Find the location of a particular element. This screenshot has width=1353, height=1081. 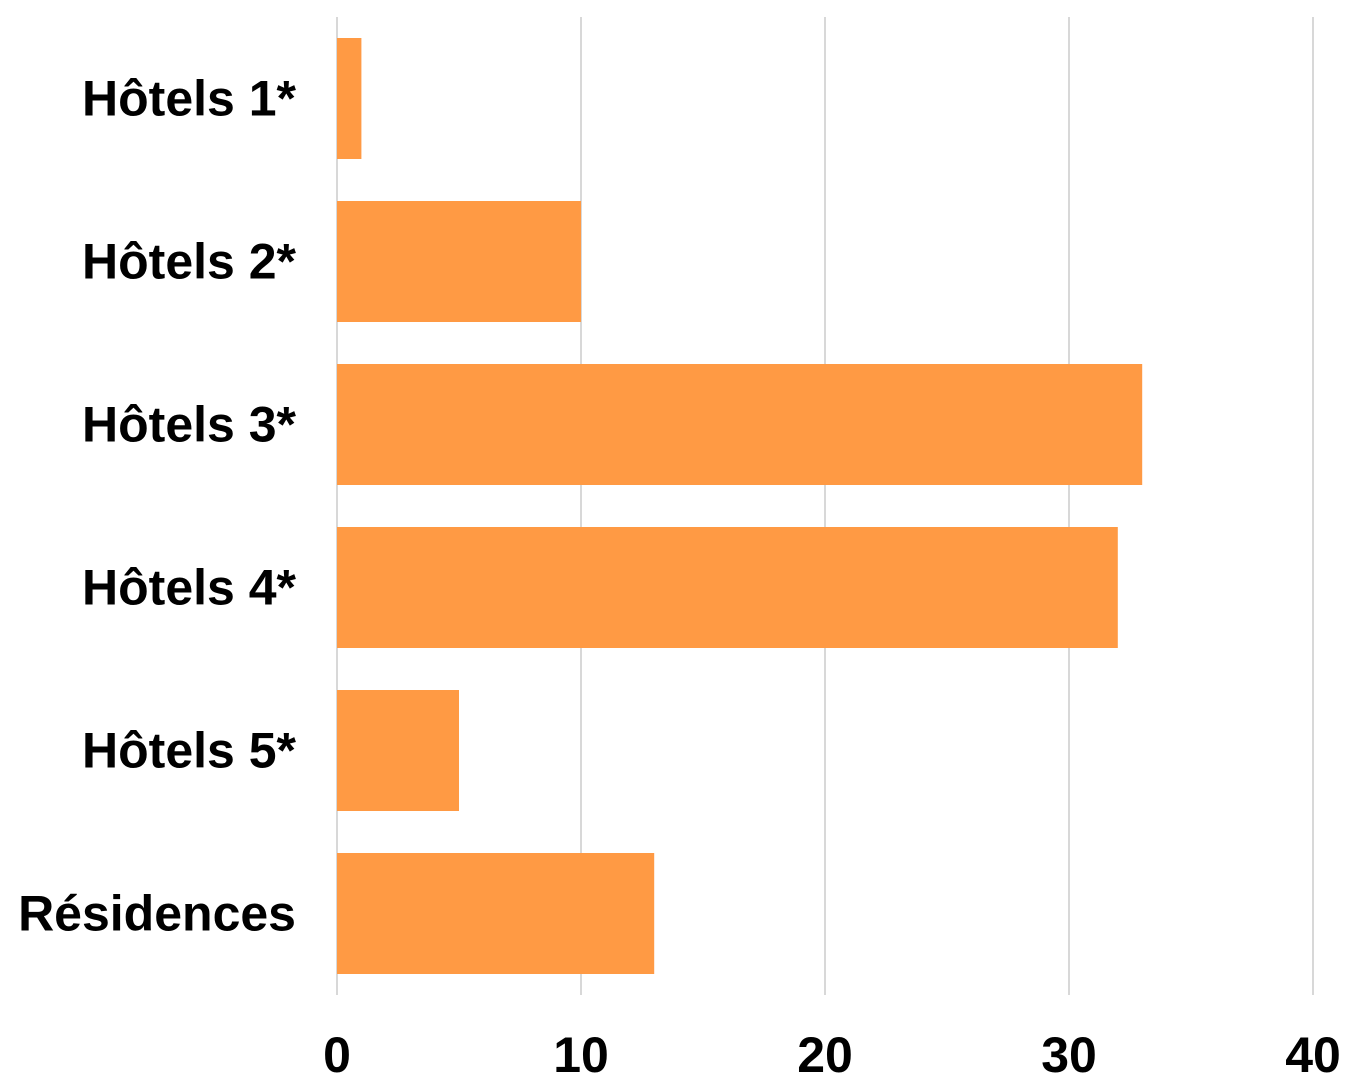

x-axis-tick-labels: 0 10 20 30 40 is located at coordinates (832, 1054).